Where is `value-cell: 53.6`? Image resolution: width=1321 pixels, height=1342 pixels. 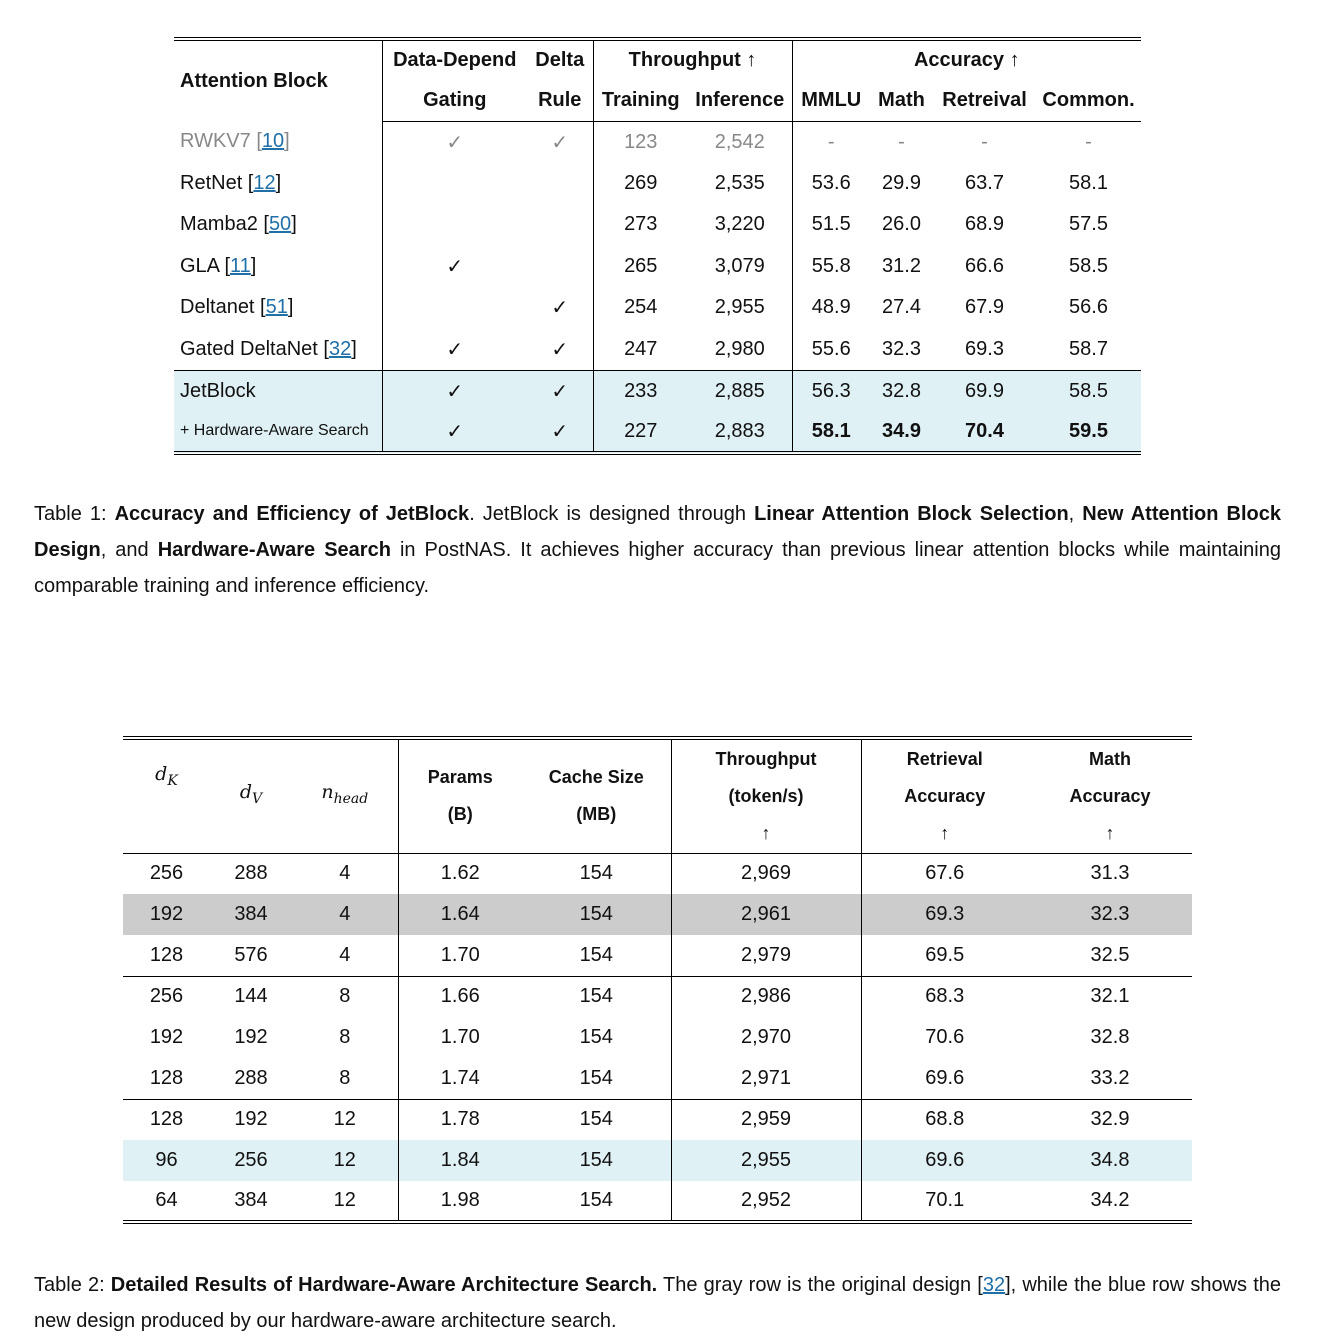
value-cell: 53.6 is located at coordinates (831, 182).